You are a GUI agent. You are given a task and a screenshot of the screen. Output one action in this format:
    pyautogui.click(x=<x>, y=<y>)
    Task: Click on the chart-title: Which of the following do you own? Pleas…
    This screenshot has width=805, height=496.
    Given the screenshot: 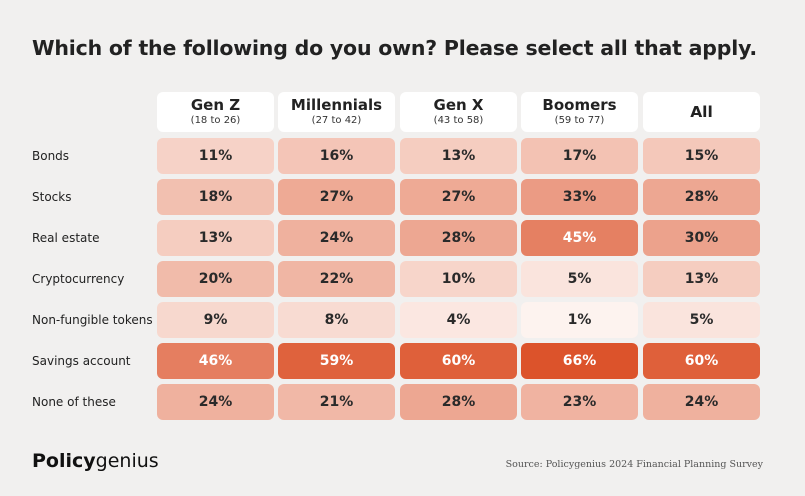 What is the action you would take?
    pyautogui.click(x=394, y=48)
    